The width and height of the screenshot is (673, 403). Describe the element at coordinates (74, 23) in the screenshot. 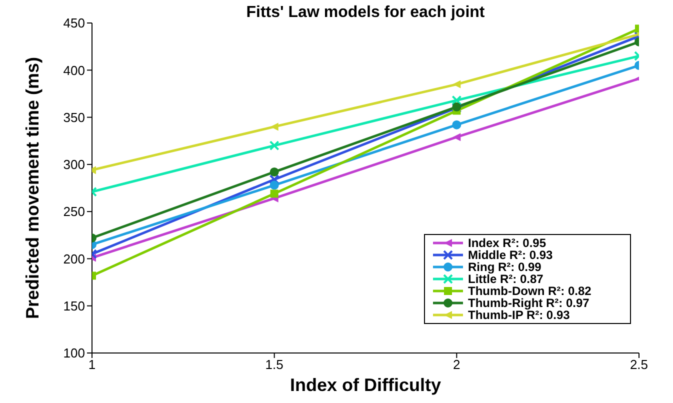

I see `y-tick-label: 450` at that location.